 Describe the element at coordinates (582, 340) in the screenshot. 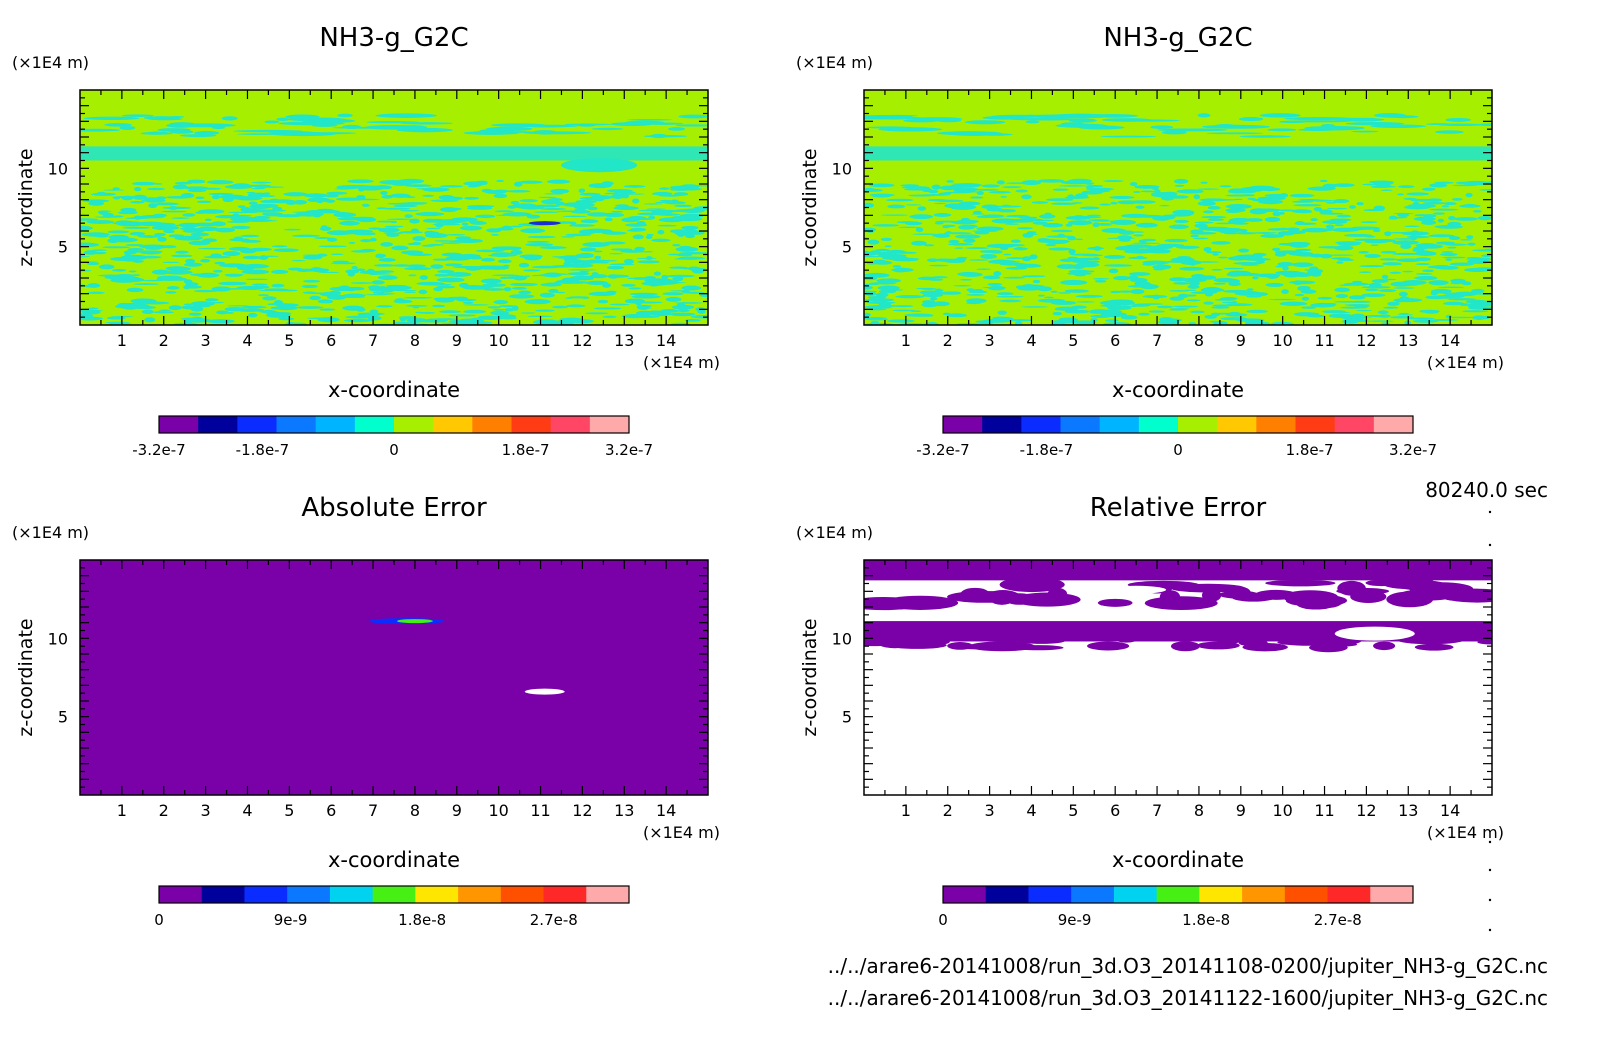

I see `x-tick-label: 12` at that location.